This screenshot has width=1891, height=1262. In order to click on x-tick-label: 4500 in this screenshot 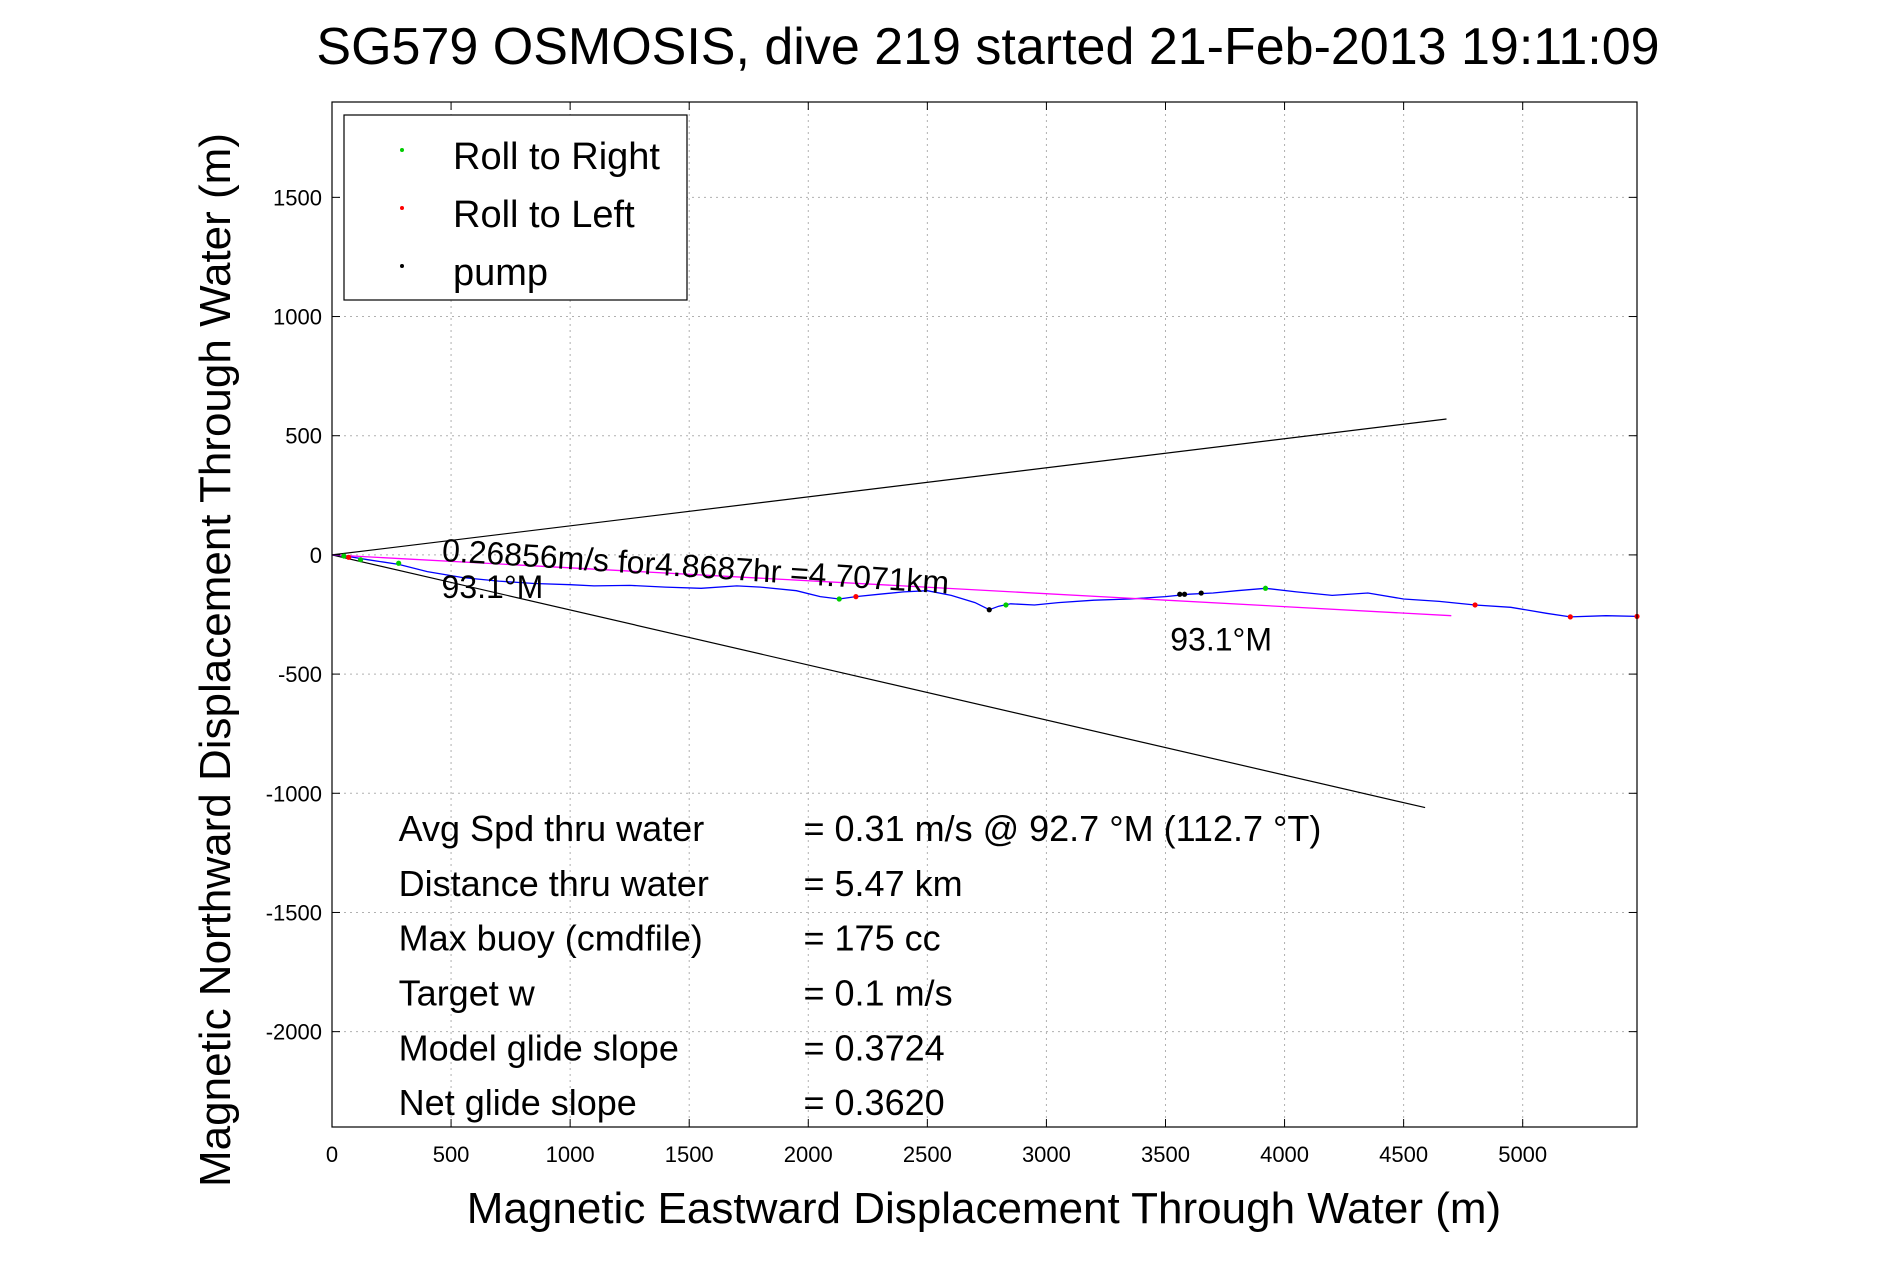, I will do `click(1403, 1154)`.